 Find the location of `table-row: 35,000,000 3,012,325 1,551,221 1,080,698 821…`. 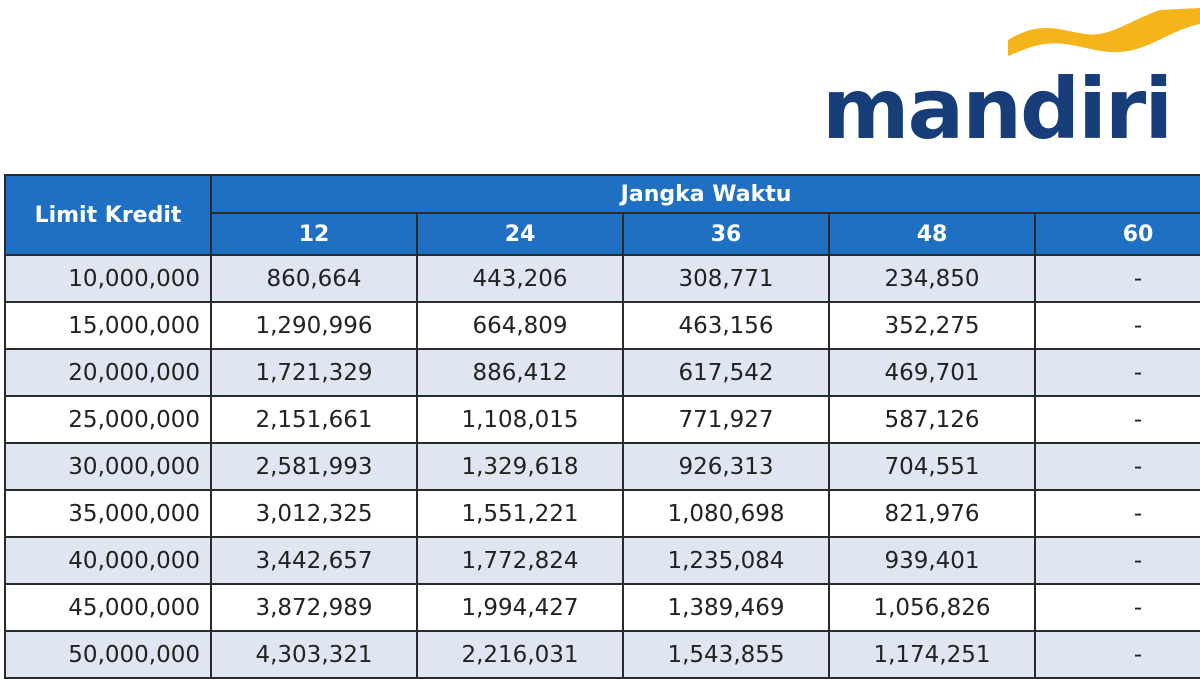

table-row: 35,000,000 3,012,325 1,551,221 1,080,698 821… is located at coordinates (602, 513).